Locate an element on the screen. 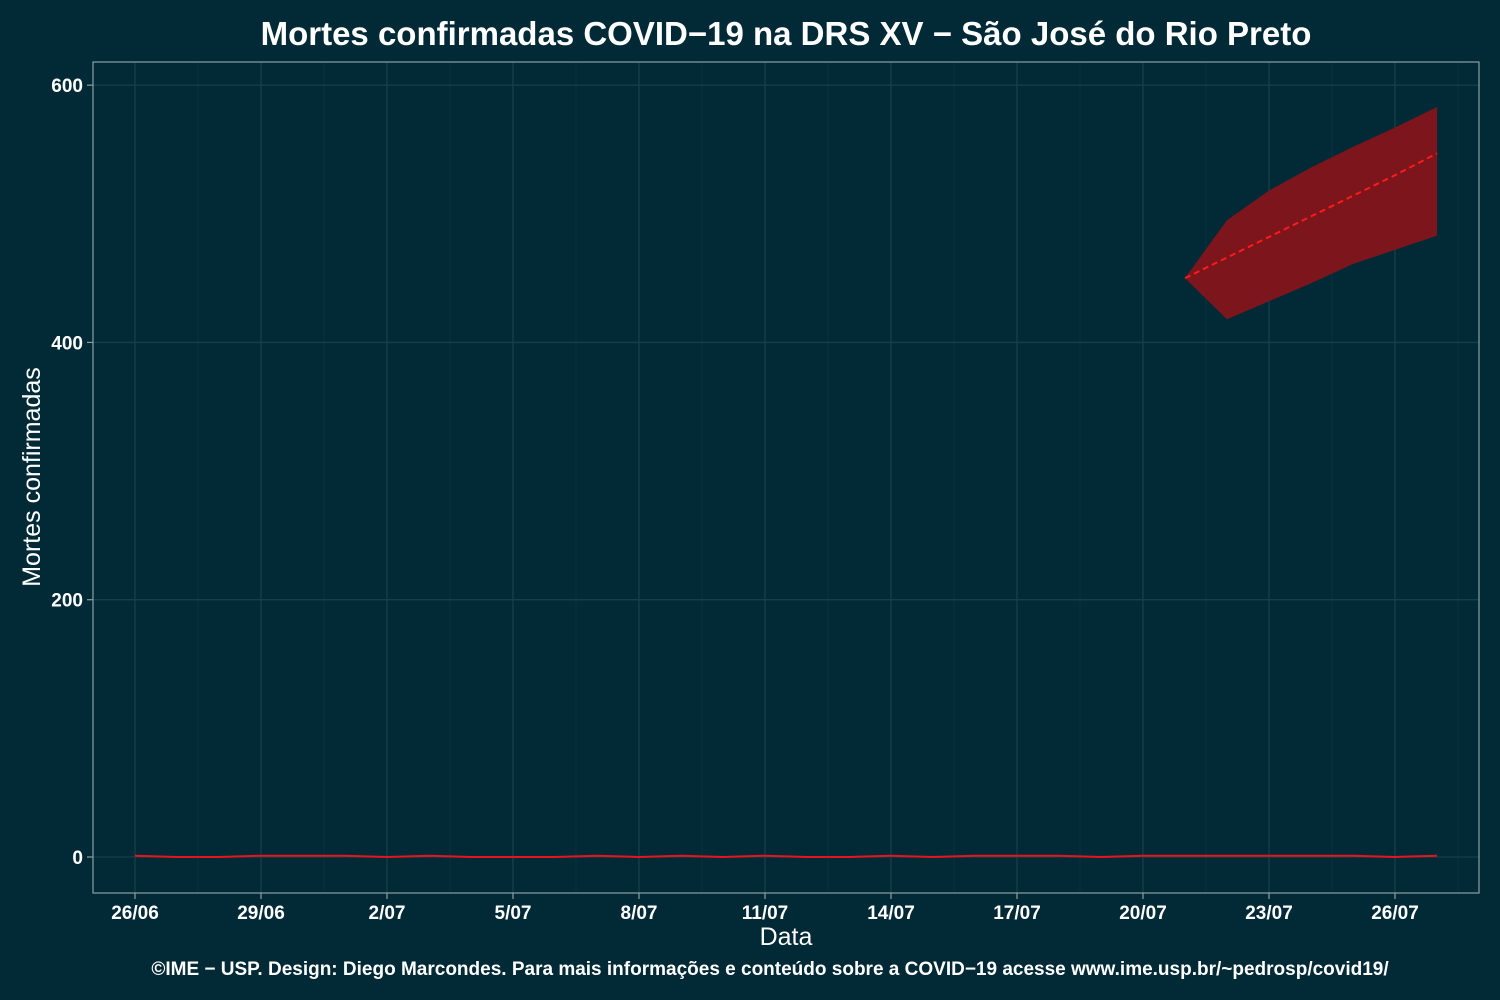 The image size is (1500, 1000). confidence-band is located at coordinates (1311, 213).